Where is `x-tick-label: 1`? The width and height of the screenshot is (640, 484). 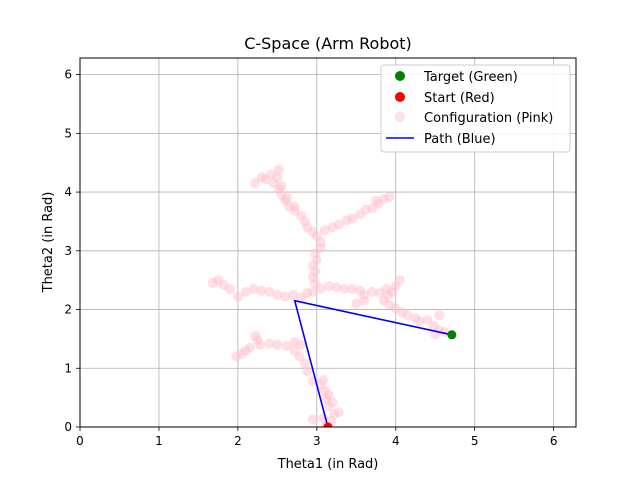 x-tick-label: 1 is located at coordinates (159, 441).